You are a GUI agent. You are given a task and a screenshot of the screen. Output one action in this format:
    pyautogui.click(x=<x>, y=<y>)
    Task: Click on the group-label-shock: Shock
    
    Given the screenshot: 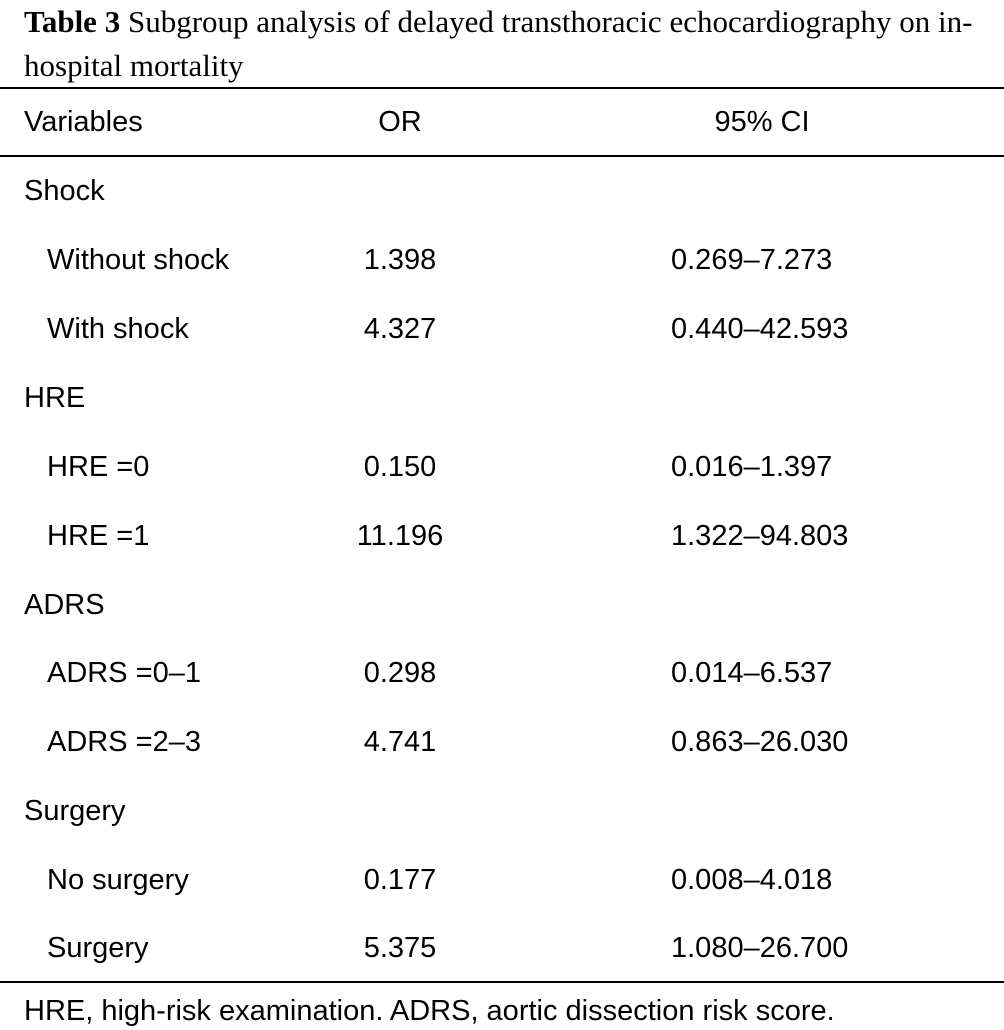 What is the action you would take?
    pyautogui.click(x=64, y=191)
    